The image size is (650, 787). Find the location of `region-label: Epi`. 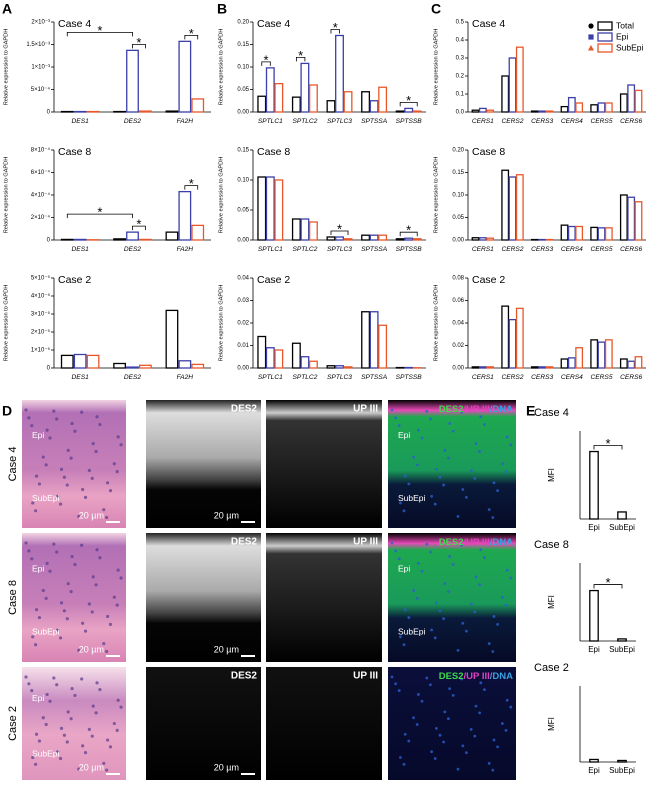

region-label: Epi is located at coordinates (38, 568).